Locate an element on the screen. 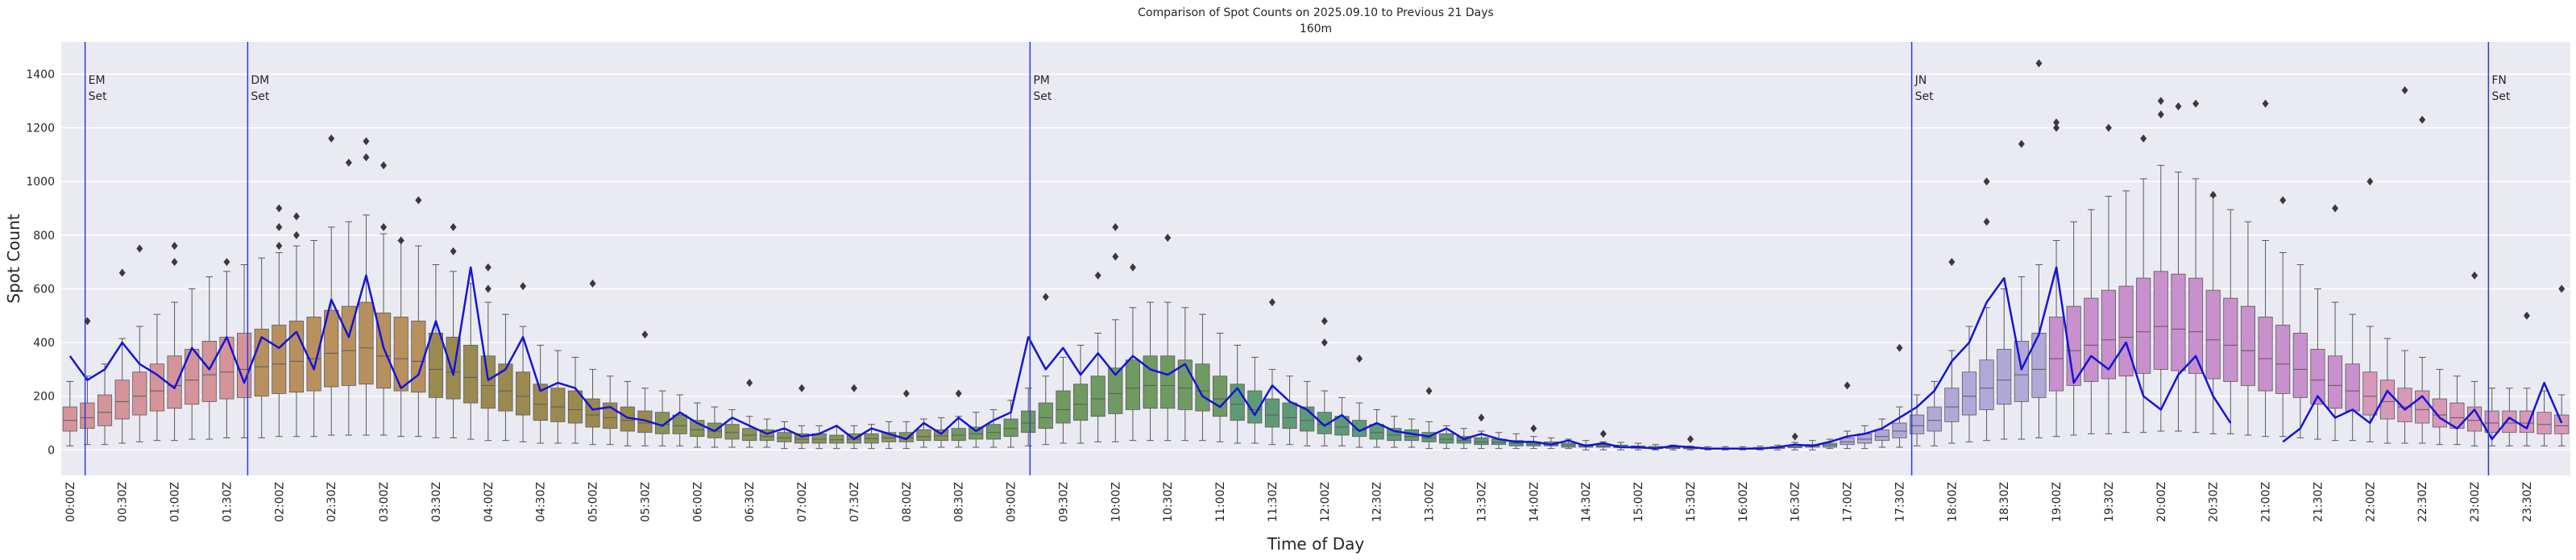  x-tick-label: 19:30Z is located at coordinates (2109, 502).